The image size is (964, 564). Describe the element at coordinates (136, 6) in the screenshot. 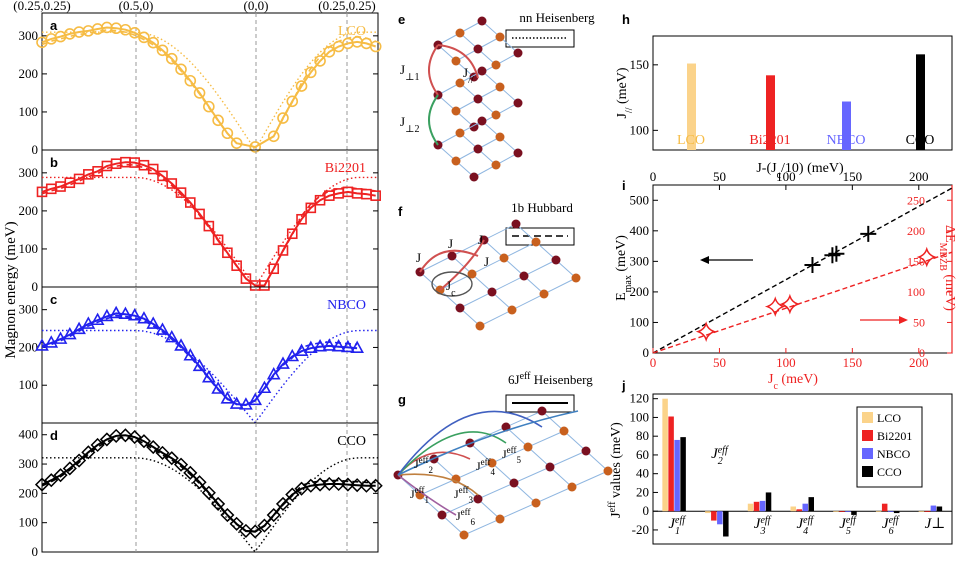

I see `top-q-label: (0.5,0)` at that location.